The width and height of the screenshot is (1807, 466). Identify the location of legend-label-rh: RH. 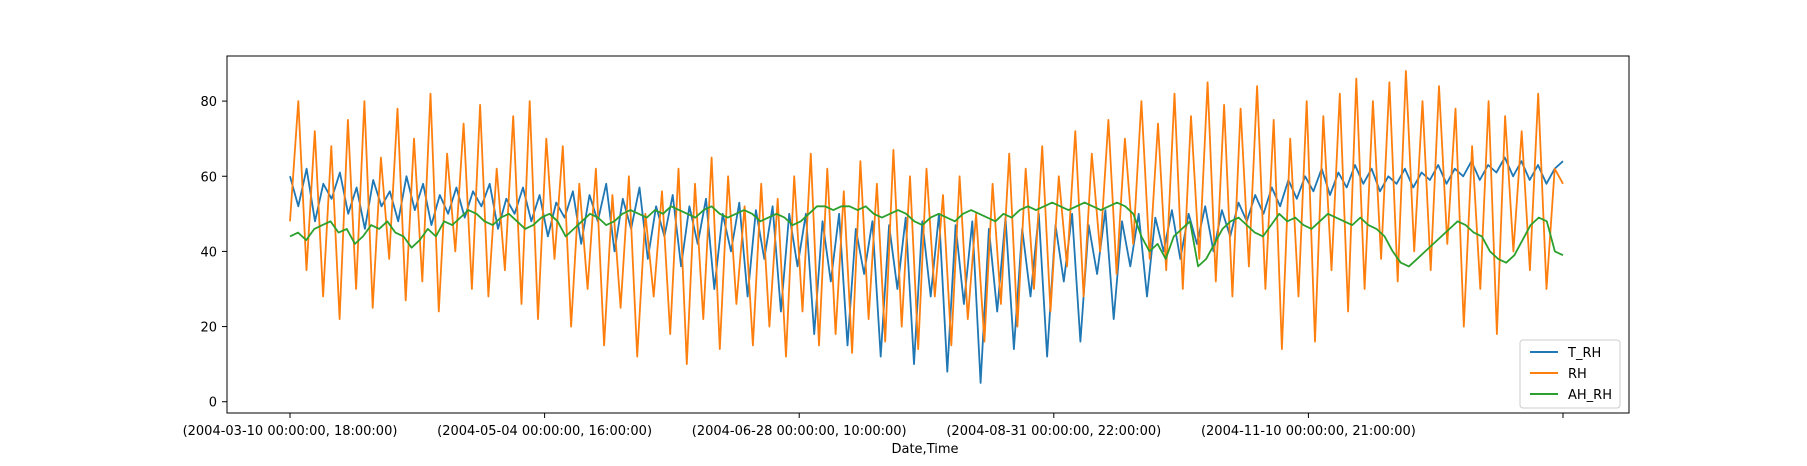
(1577, 374).